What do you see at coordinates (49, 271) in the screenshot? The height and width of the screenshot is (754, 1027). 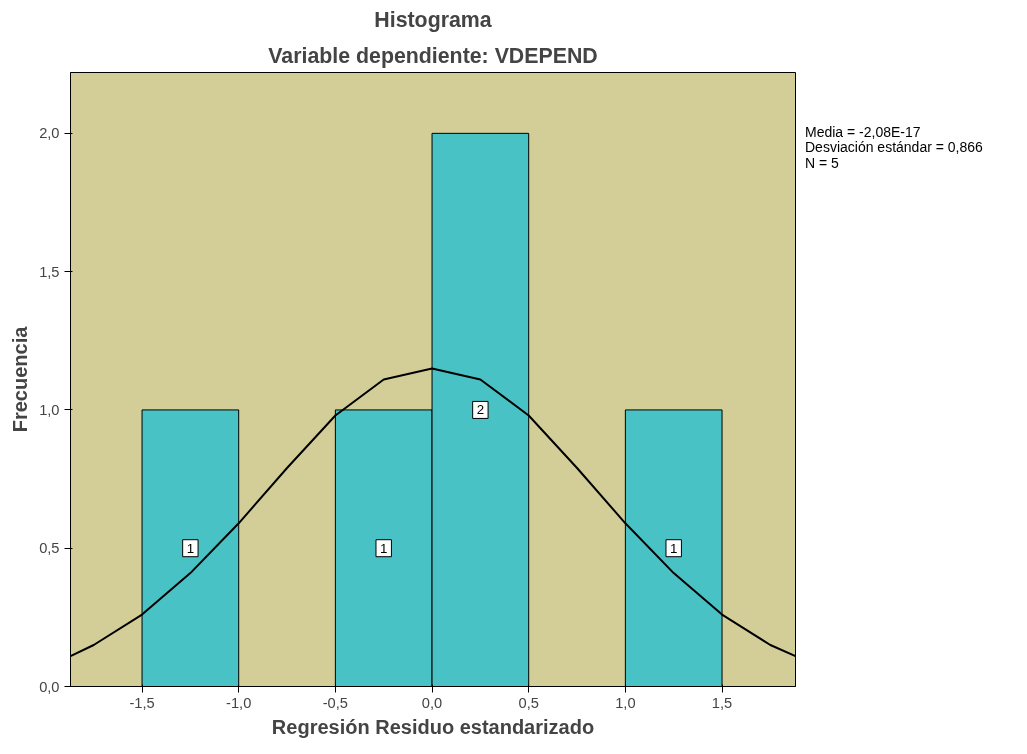 I see `y-tick-label: 1,5` at bounding box center [49, 271].